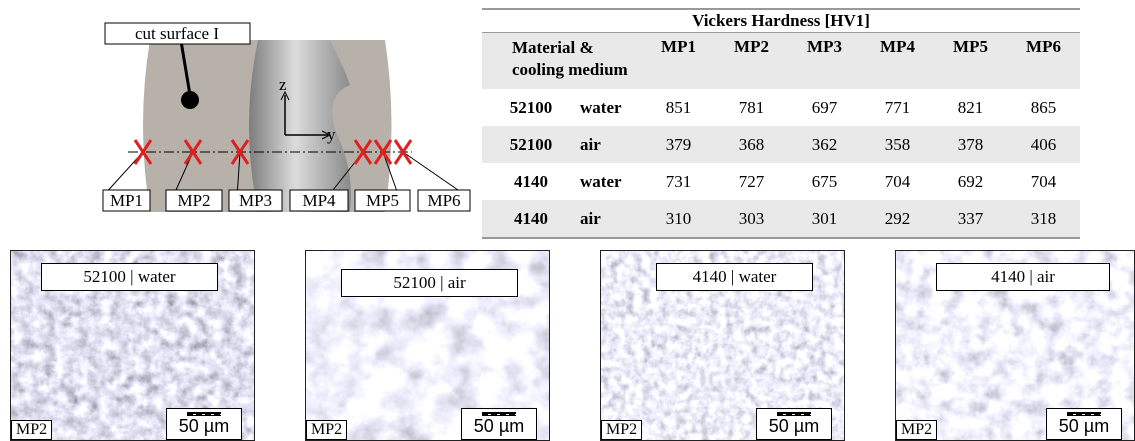 The width and height of the screenshot is (1135, 441). What do you see at coordinates (751, 107) in the screenshot?
I see `cell: 781` at bounding box center [751, 107].